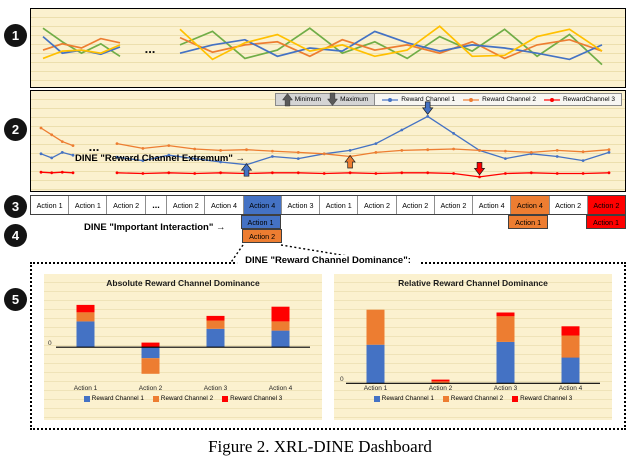 The image size is (640, 466). What do you see at coordinates (328, 260) in the screenshot?
I see `dominance-title: DINE "Reward Channel Dominance":` at bounding box center [328, 260].